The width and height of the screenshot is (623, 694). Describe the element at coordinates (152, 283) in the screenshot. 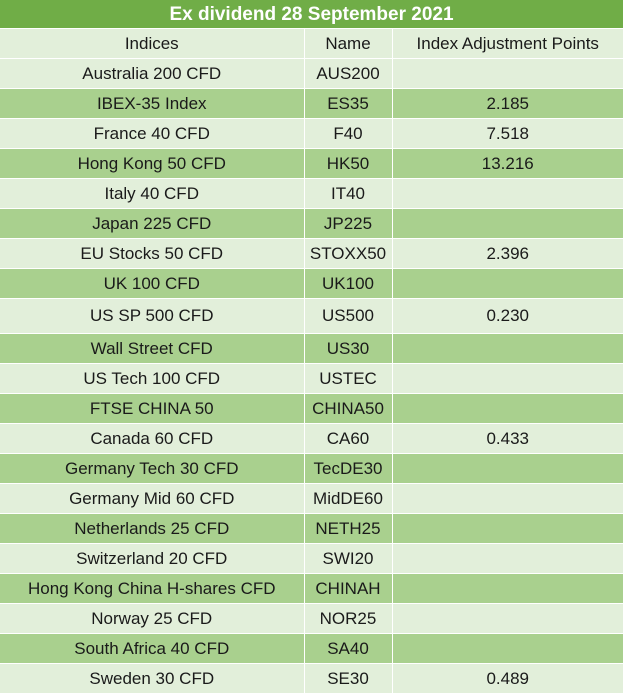

I see `index-cell: UK 100 CFD` at that location.